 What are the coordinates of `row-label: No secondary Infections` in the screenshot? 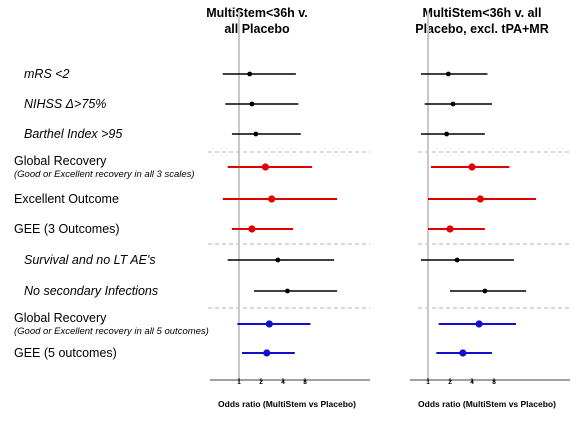 It's located at (91, 291).